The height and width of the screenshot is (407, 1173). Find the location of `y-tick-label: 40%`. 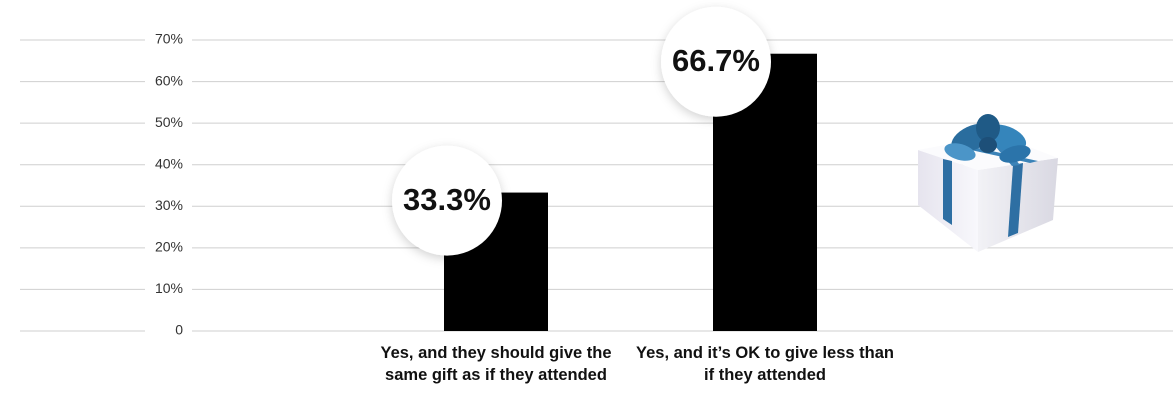

y-tick-label: 40% is located at coordinates (169, 163).